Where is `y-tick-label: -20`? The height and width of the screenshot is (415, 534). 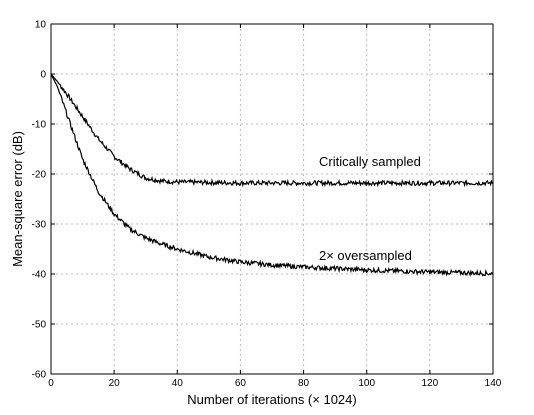
y-tick-label: -20 is located at coordinates (39, 175).